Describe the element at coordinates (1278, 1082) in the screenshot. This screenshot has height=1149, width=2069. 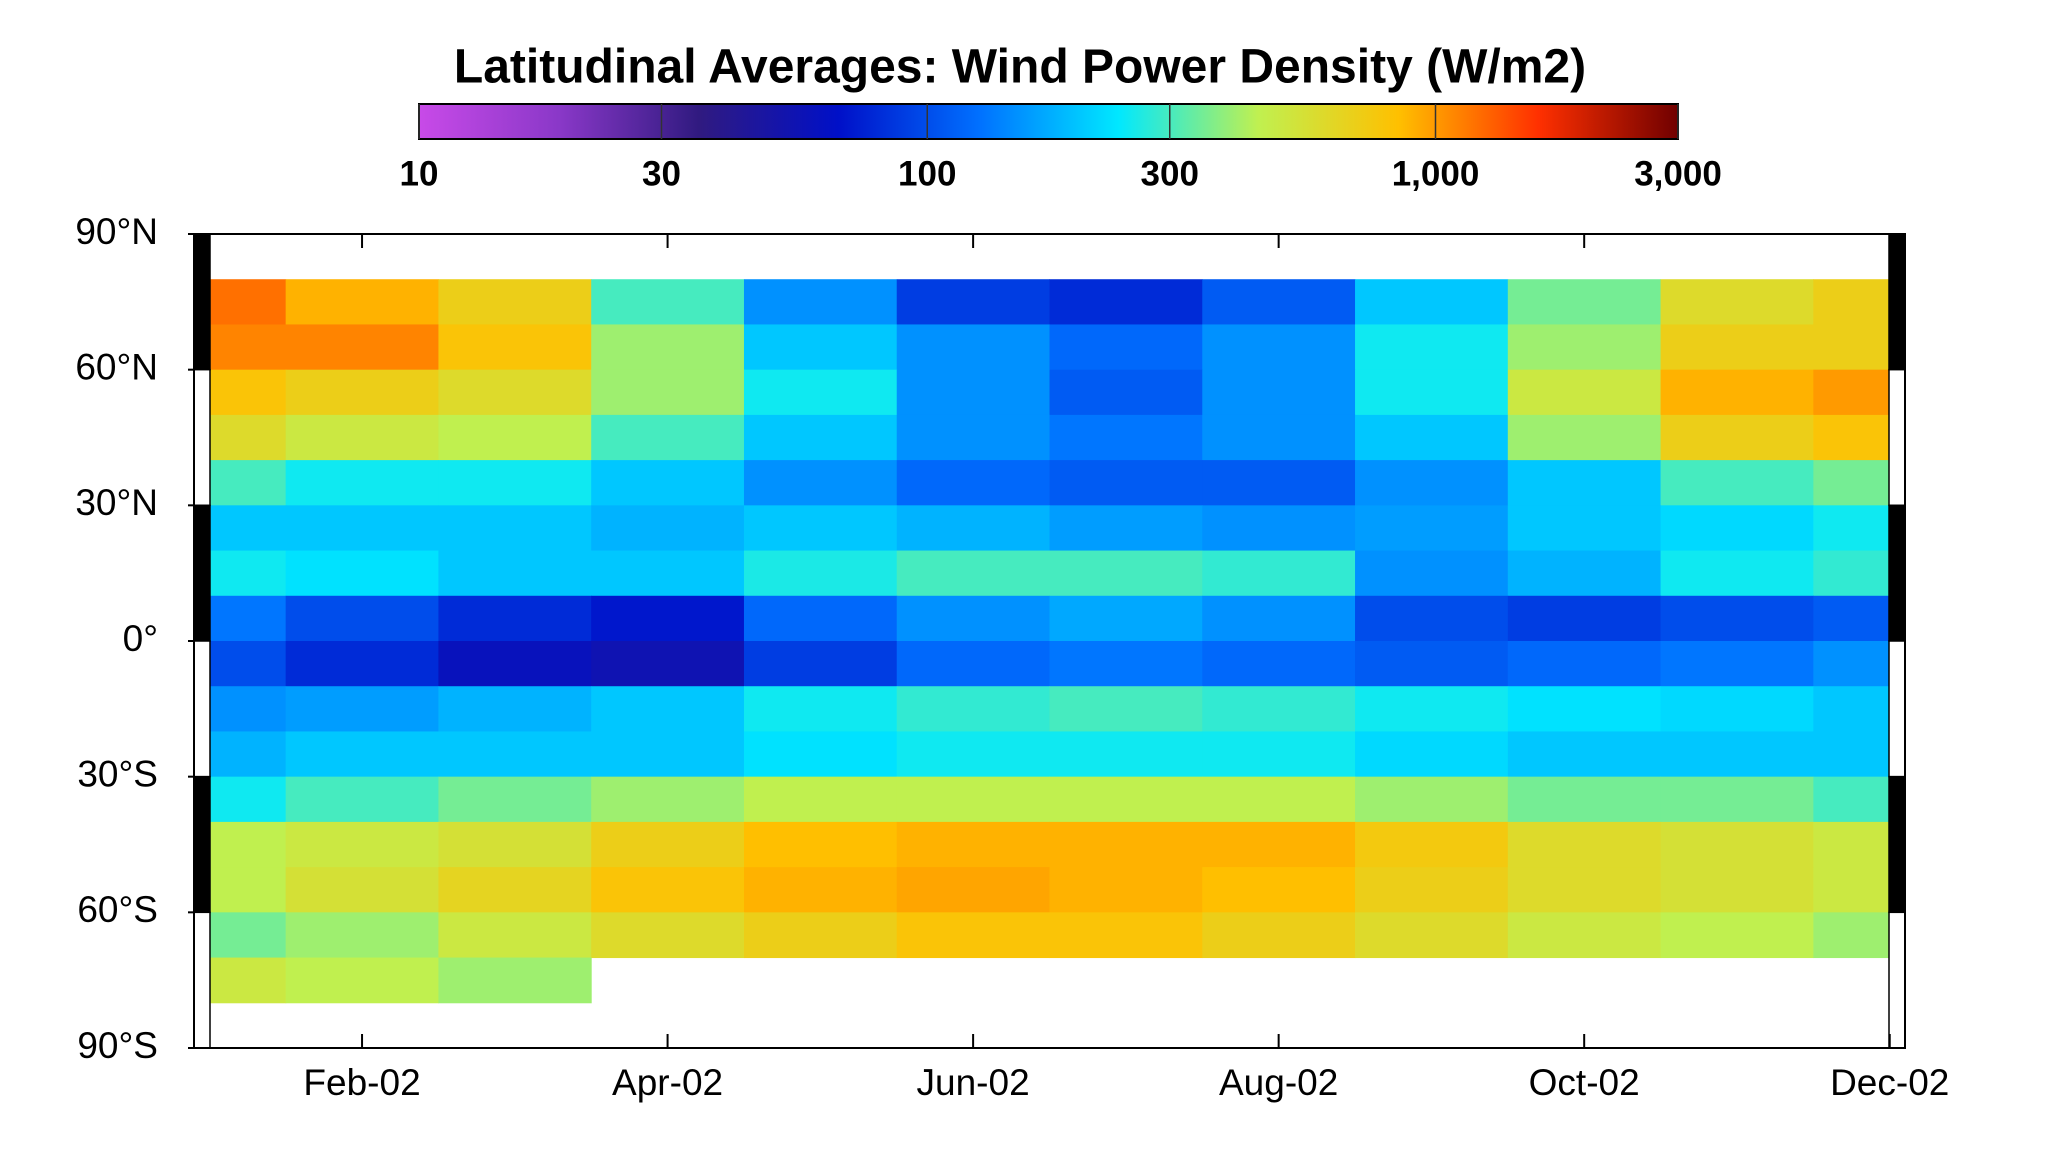
I see `x-tick-label: Aug-02` at that location.